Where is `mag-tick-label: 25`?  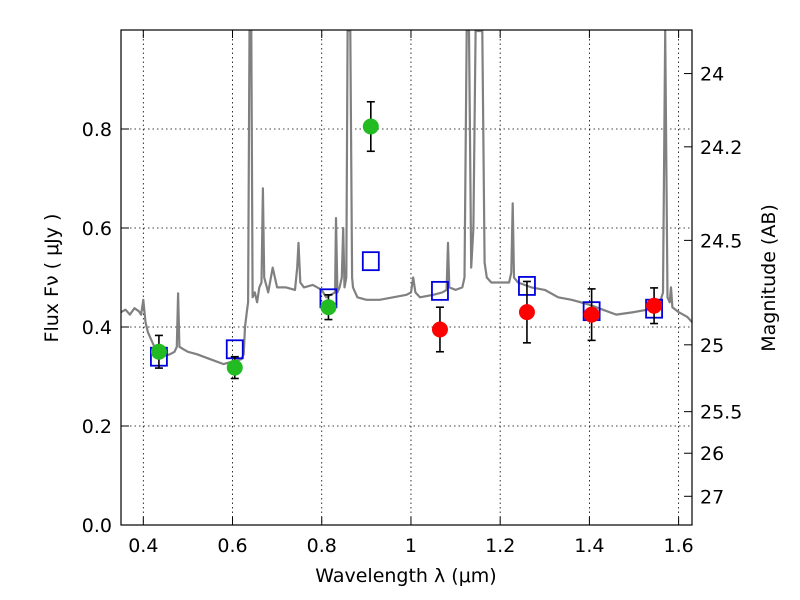
mag-tick-label: 25 is located at coordinates (712, 346).